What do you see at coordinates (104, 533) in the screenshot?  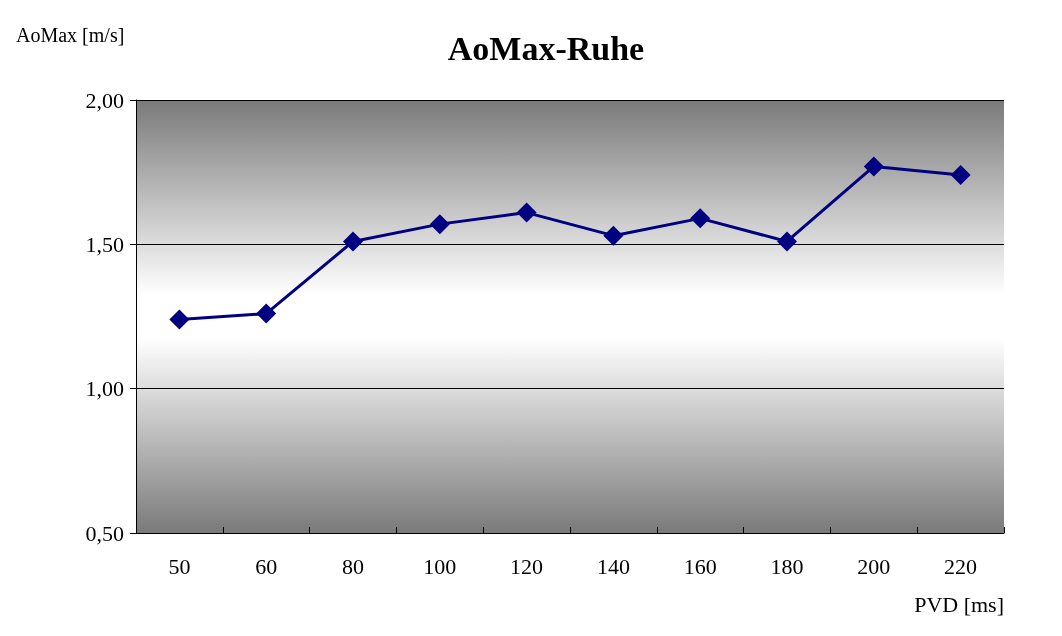 I see `y-tick-label: 0,50` at bounding box center [104, 533].